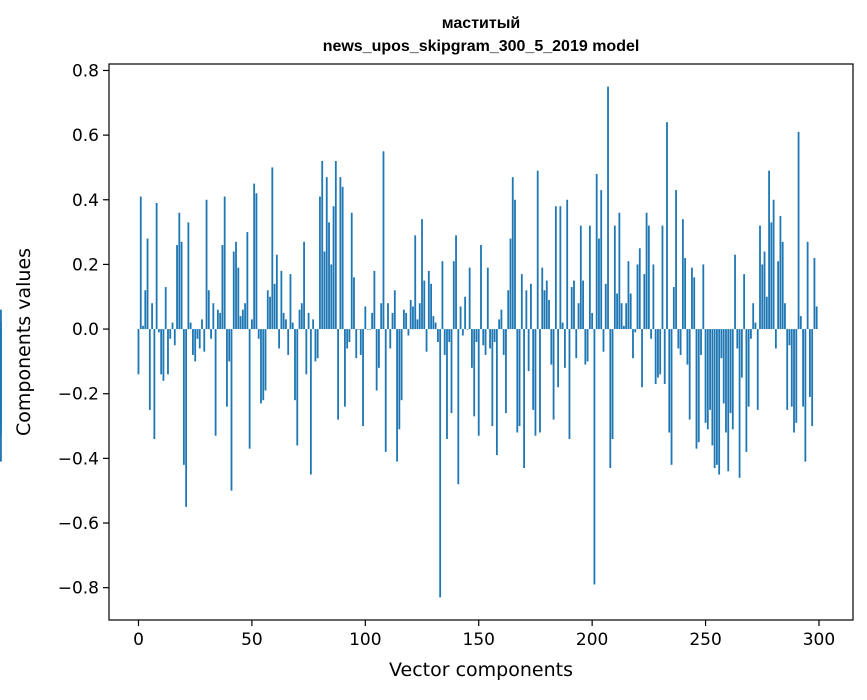 The width and height of the screenshot is (867, 700). What do you see at coordinates (85, 265) in the screenshot?
I see `y-tick-label: 0.2` at bounding box center [85, 265].